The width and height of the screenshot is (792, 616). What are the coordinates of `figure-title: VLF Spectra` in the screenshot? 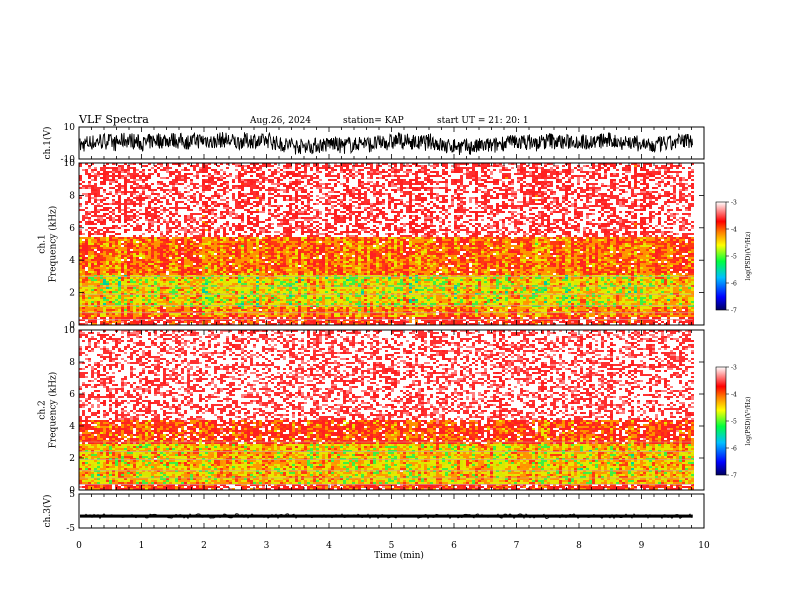 It's located at (113, 119).